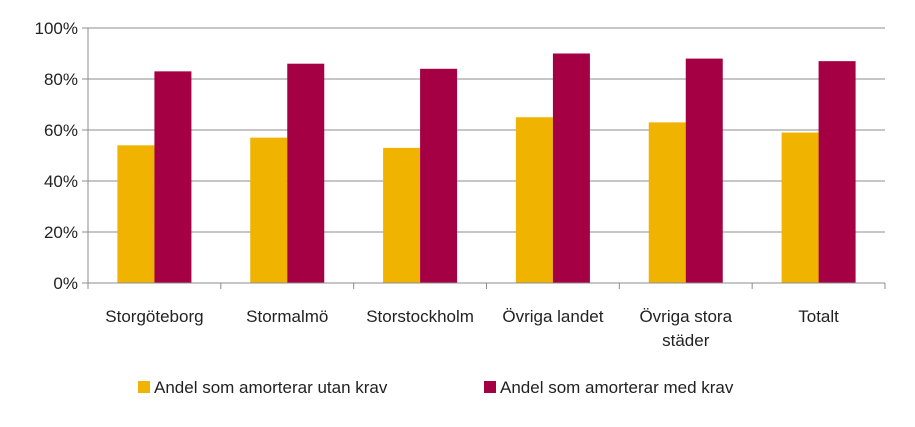 The width and height of the screenshot is (915, 427). Describe the element at coordinates (56, 156) in the screenshot. I see `y-axis-tick-labels: 0% 20% 40% 60% 80% 100%` at that location.